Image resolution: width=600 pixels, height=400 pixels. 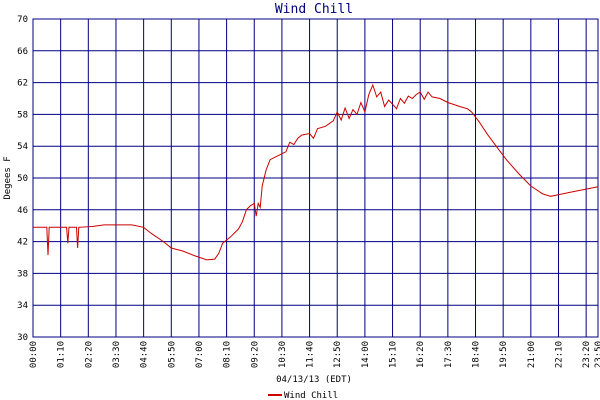 I want to click on y-tick-label: 30, so click(x=22, y=338).